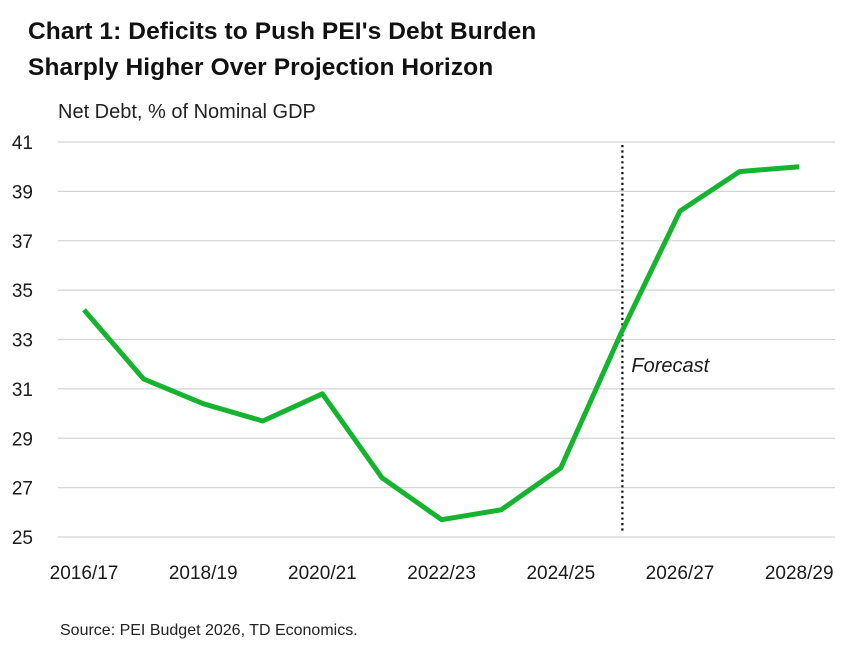 This screenshot has width=868, height=648. I want to click on x-tick-label: 2022/23, so click(441, 573).